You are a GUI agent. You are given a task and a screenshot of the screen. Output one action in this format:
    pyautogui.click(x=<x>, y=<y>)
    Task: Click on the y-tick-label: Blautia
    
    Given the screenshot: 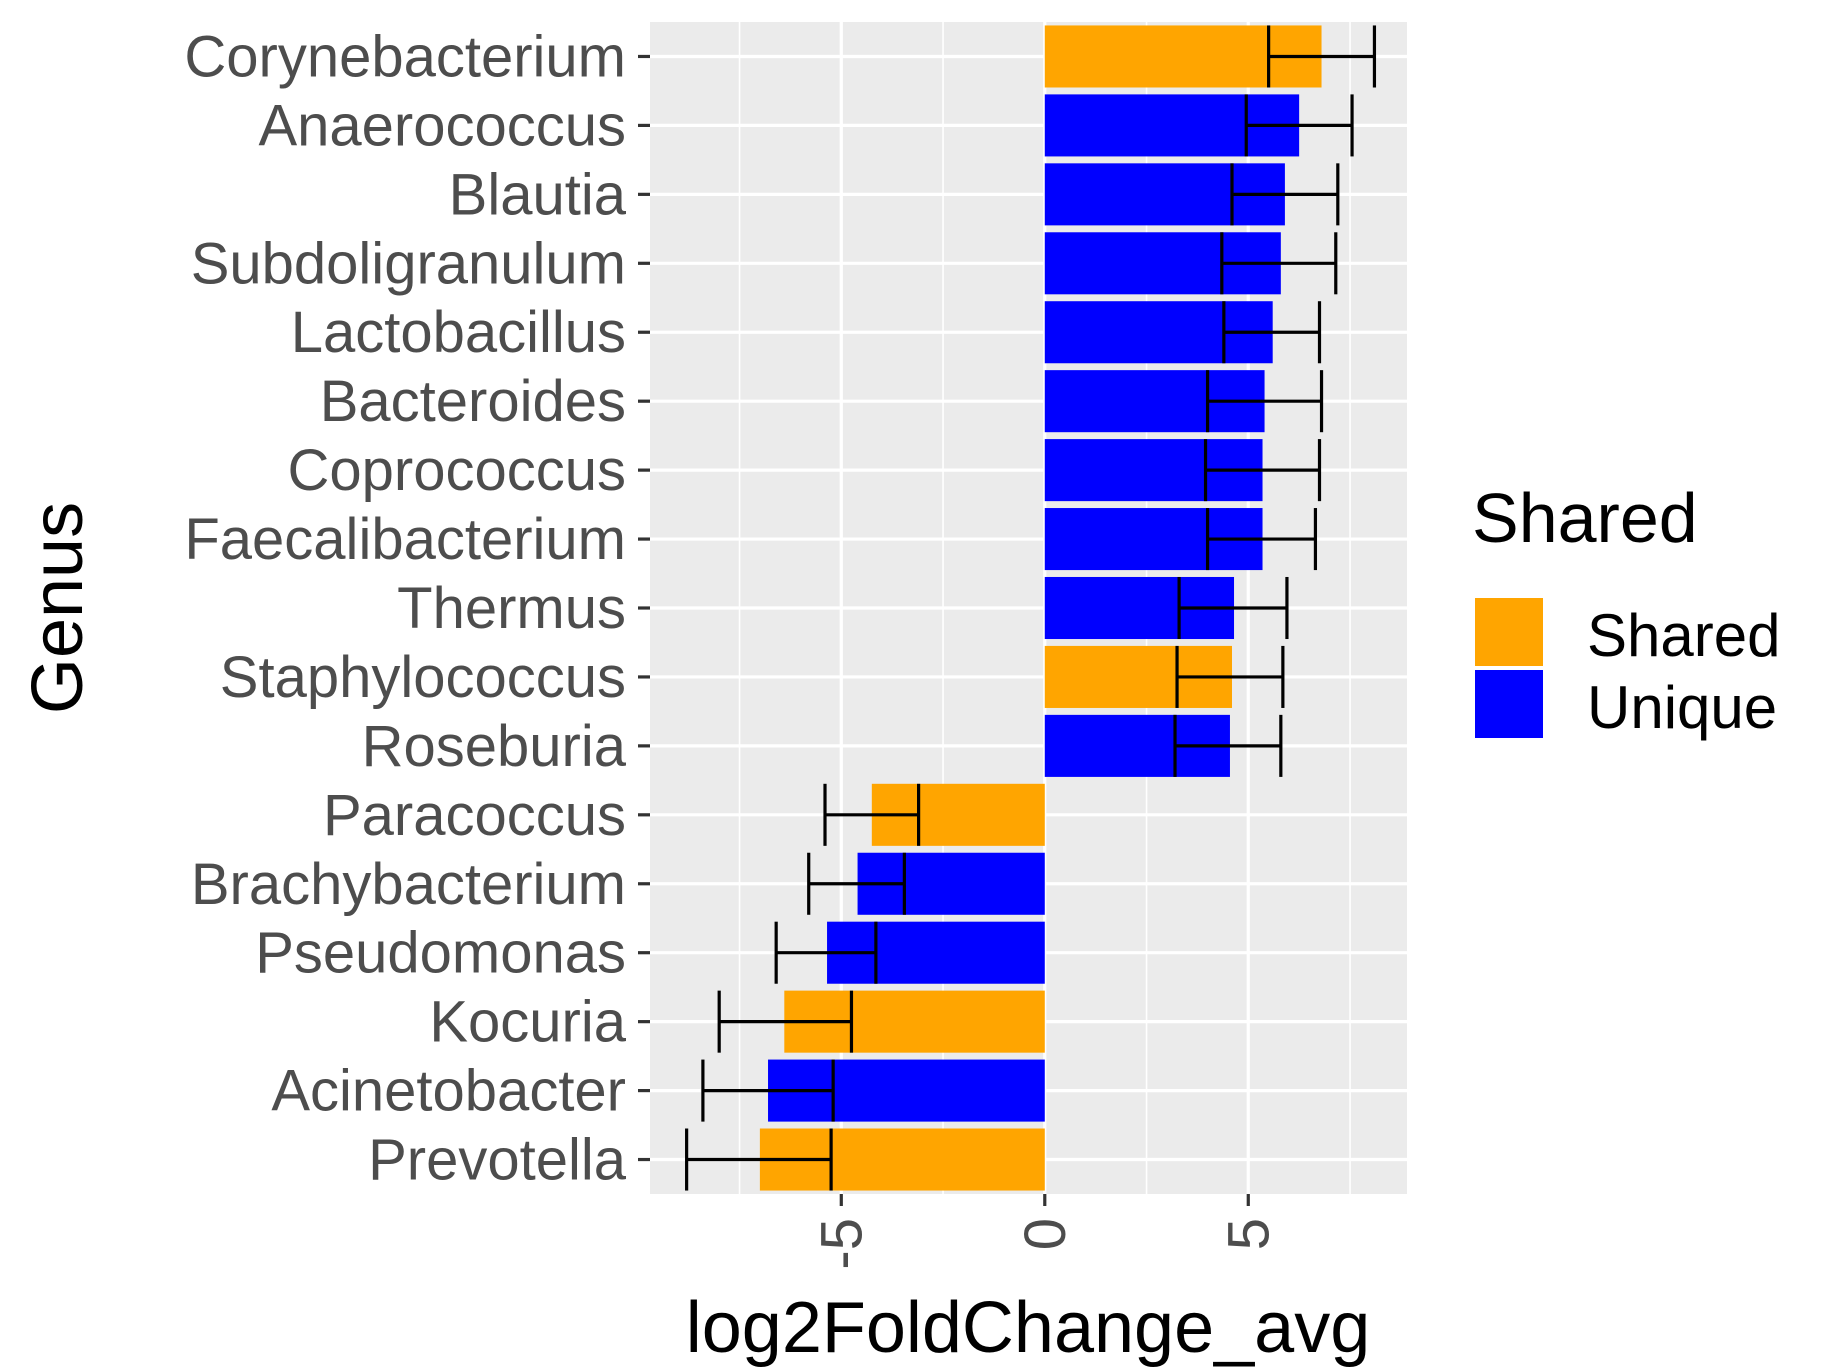 What is the action you would take?
    pyautogui.click(x=538, y=194)
    